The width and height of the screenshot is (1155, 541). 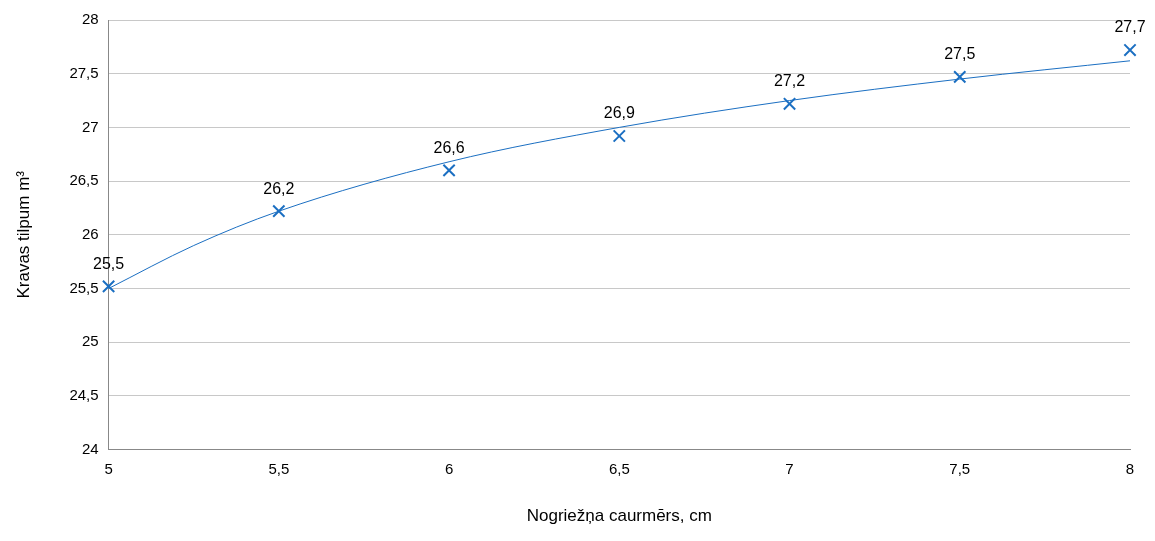 What do you see at coordinates (619, 113) in the screenshot?
I see `data-label: 26,9` at bounding box center [619, 113].